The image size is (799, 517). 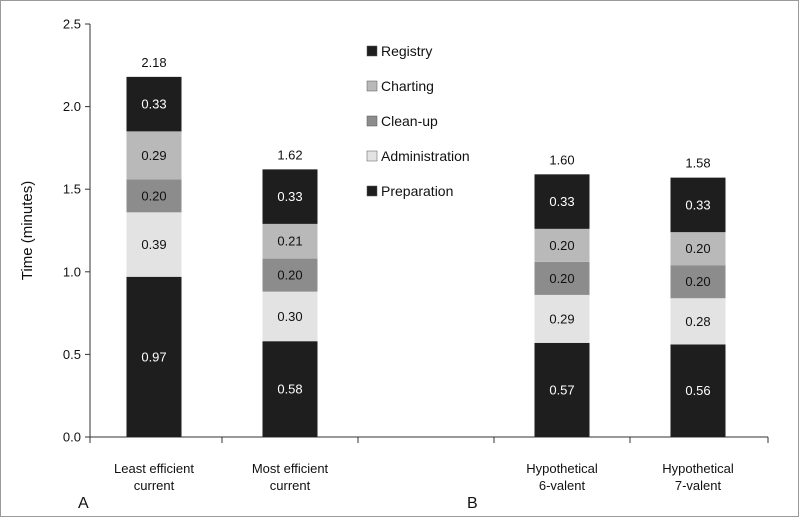 What do you see at coordinates (372, 51) in the screenshot?
I see `legend-swatch-registry` at bounding box center [372, 51].